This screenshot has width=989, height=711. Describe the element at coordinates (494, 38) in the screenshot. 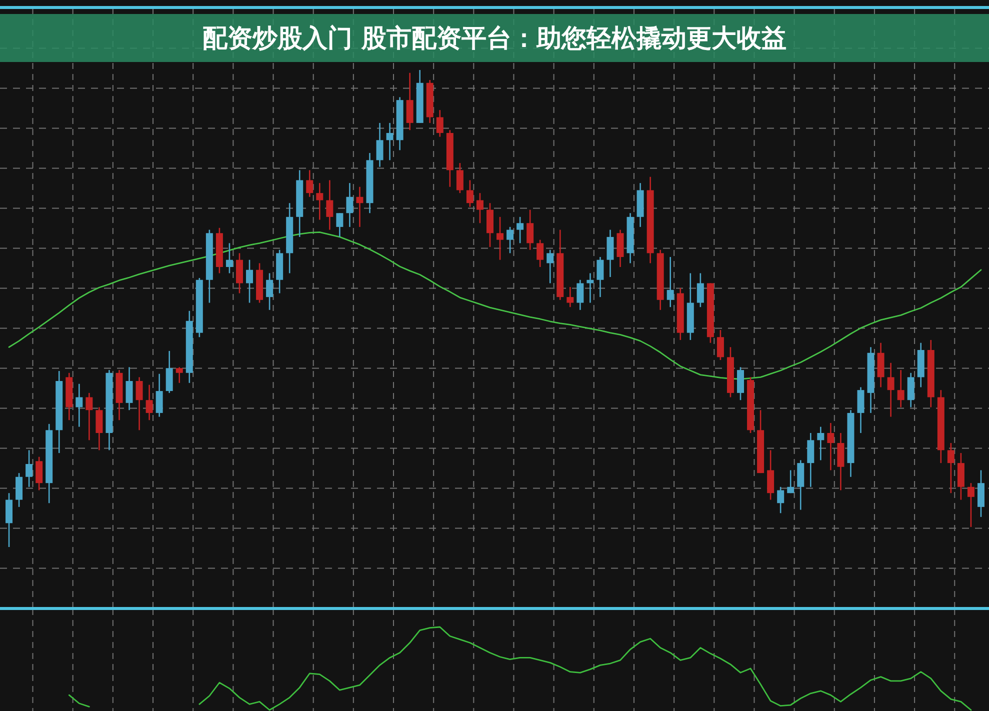

I see `chart-title: 配资炒股入门 股市配资平台：助您轻松撬动更大收益` at that location.